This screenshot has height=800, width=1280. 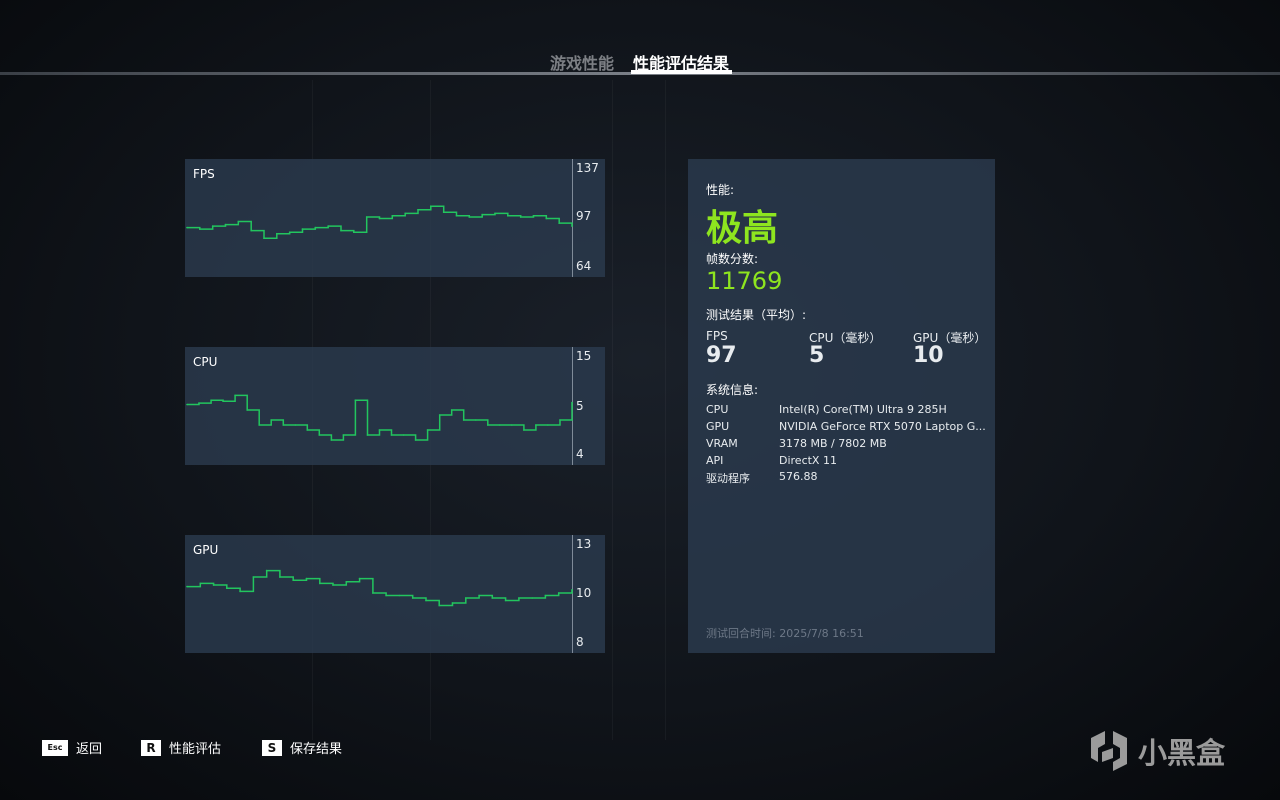 I want to click on performance-rating: 极高, so click(x=742, y=228).